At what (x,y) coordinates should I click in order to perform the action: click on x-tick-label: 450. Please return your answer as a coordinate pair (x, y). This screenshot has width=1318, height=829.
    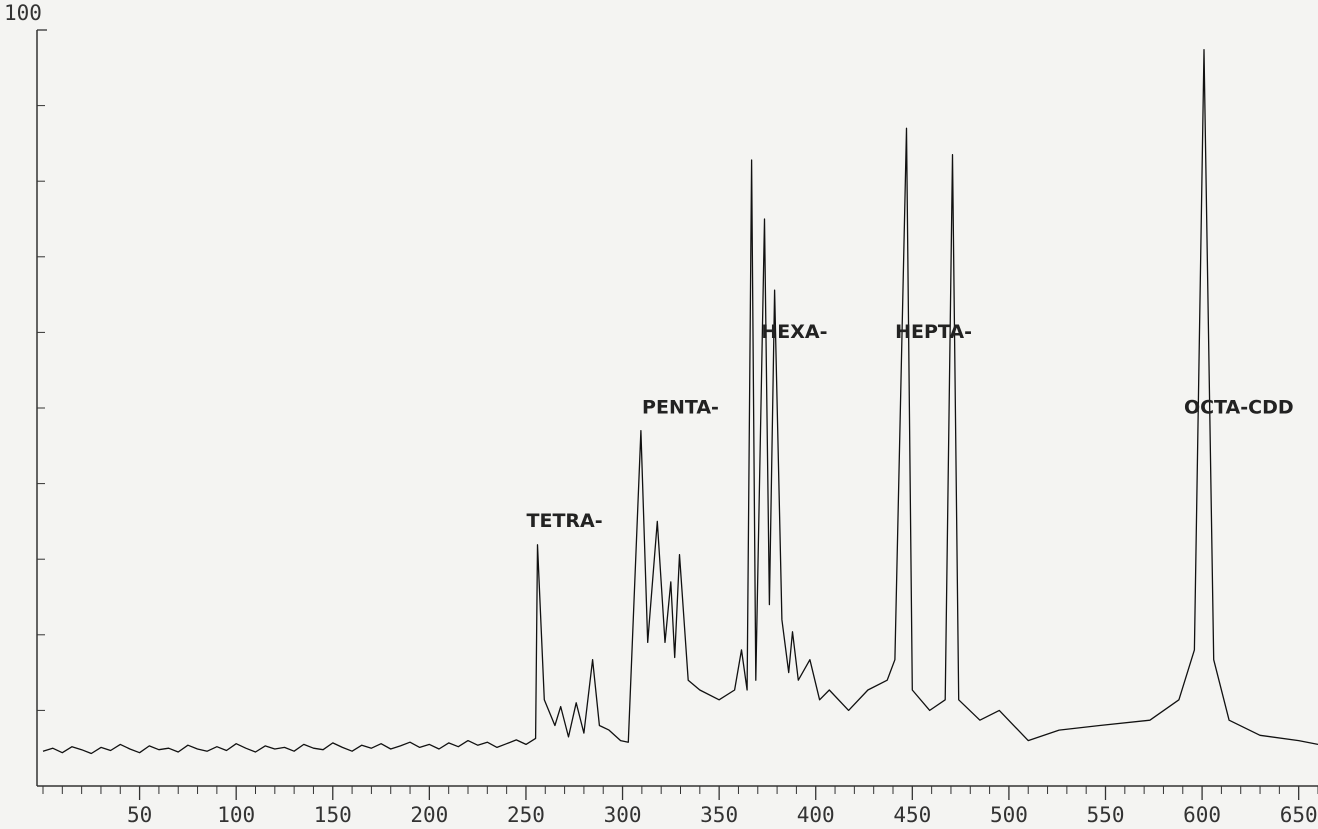
    Looking at the image, I should click on (912, 815).